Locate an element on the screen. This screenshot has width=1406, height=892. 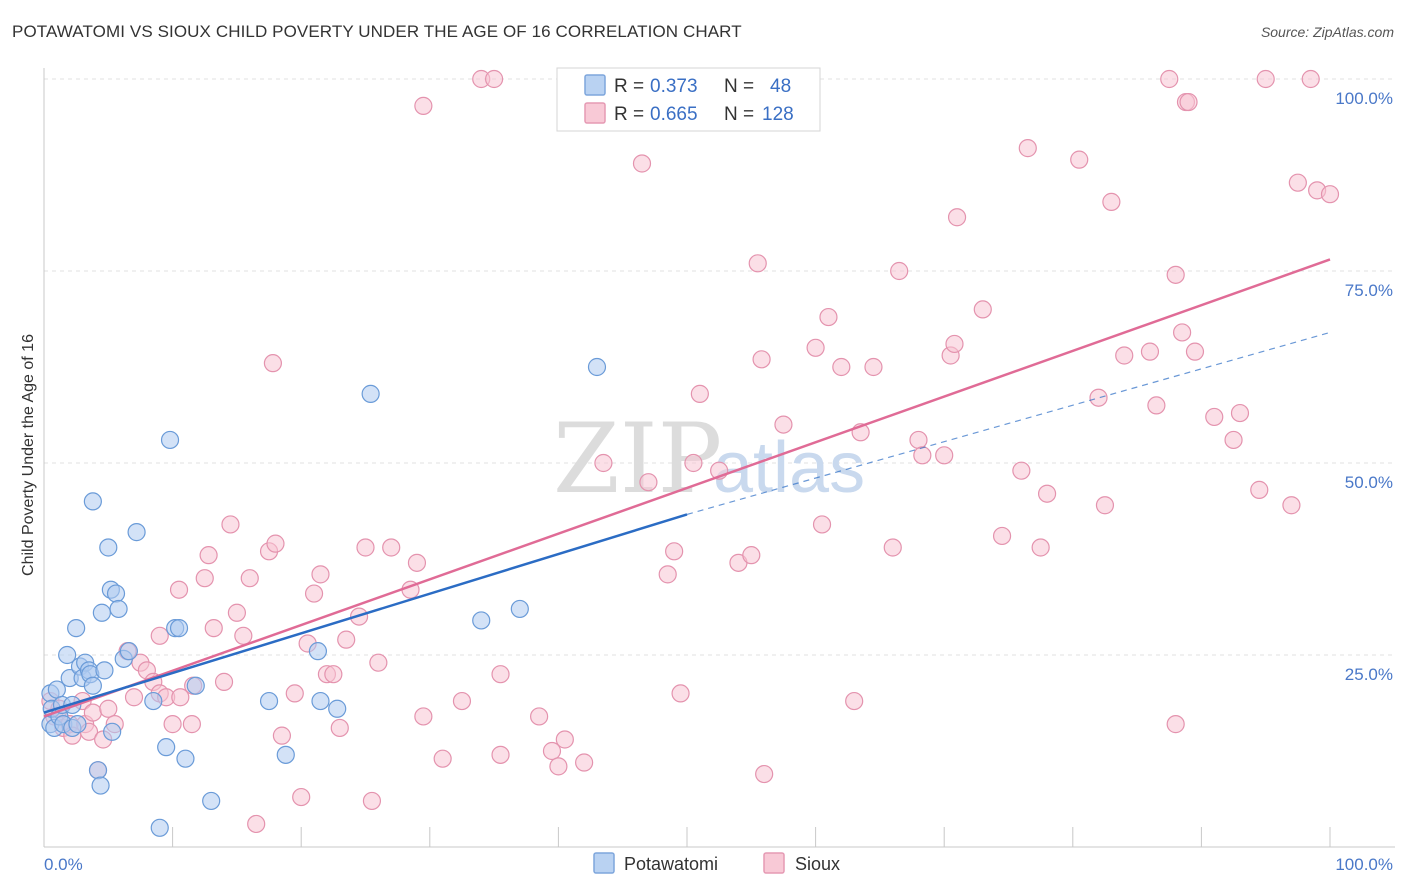
bottom-legend-swatch-sioux is located at coordinates (774, 863).